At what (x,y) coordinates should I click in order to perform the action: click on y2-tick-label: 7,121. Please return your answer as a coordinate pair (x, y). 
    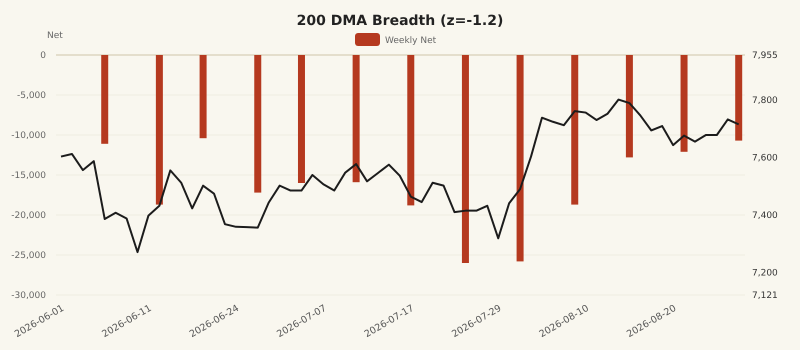
    Looking at the image, I should click on (765, 296).